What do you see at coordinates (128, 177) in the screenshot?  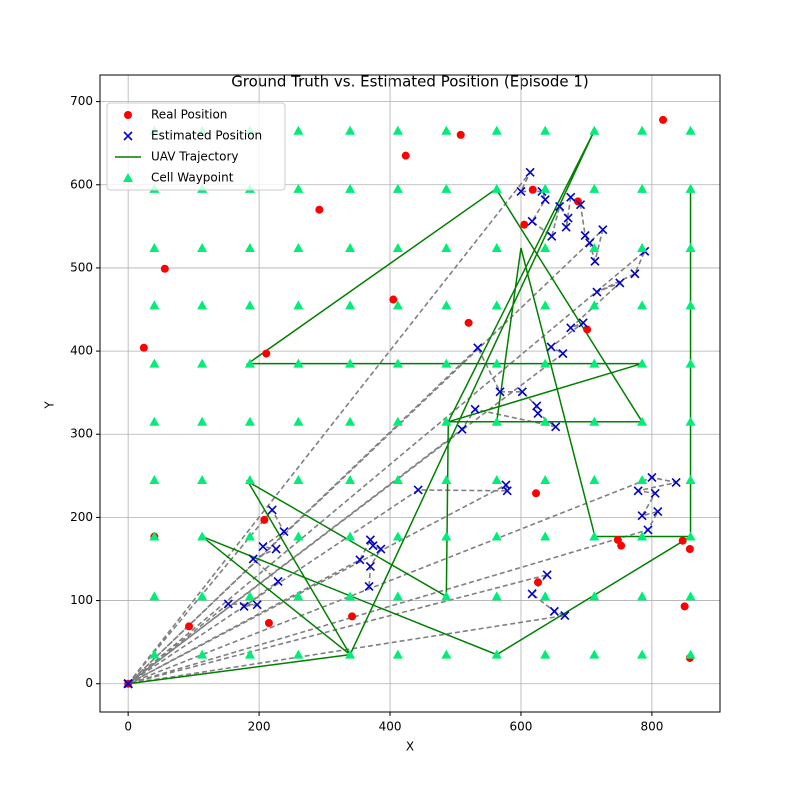 I see `legend-marker` at bounding box center [128, 177].